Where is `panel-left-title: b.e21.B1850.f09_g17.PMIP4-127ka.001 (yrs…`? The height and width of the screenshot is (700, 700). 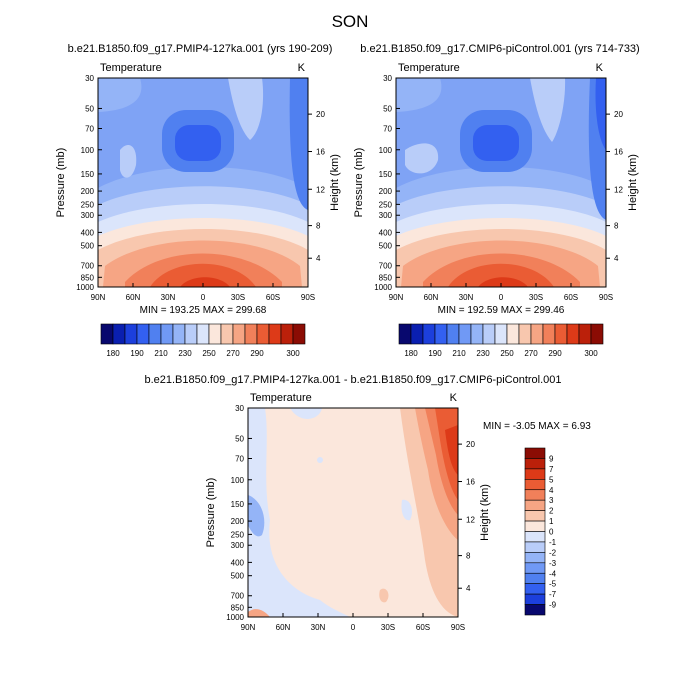 panel-left-title: b.e21.B1850.f09_g17.PMIP4-127ka.001 (yrs… is located at coordinates (200, 49).